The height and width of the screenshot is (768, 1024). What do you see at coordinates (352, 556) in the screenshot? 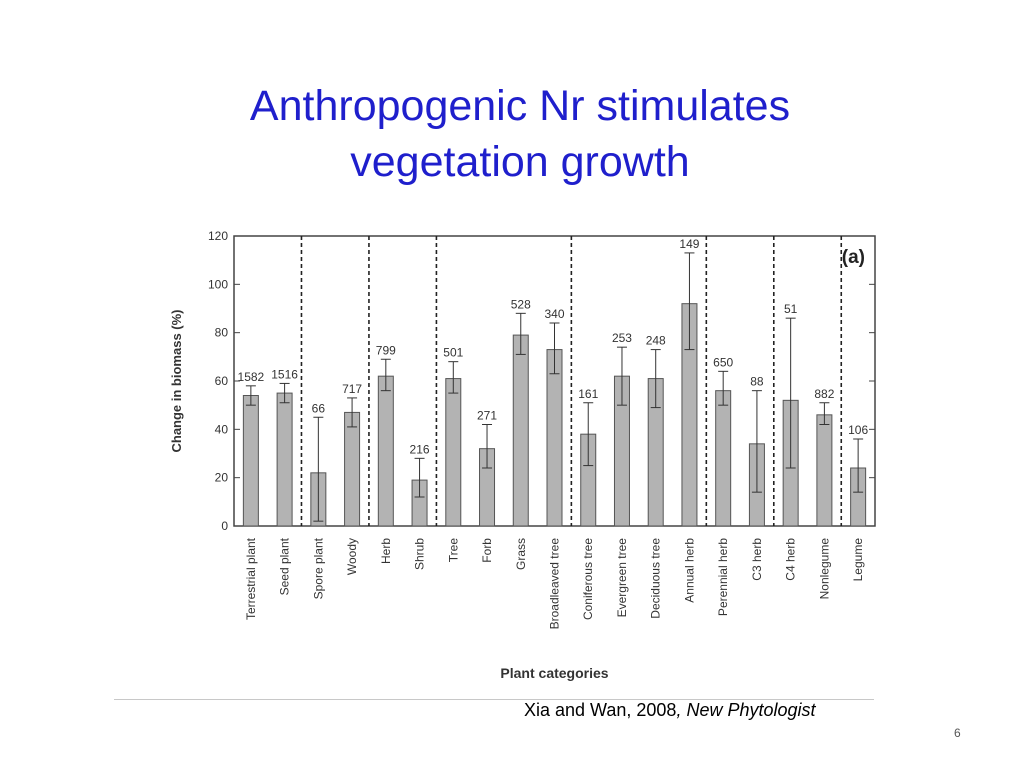
I see `category-label: Woody` at bounding box center [352, 556].